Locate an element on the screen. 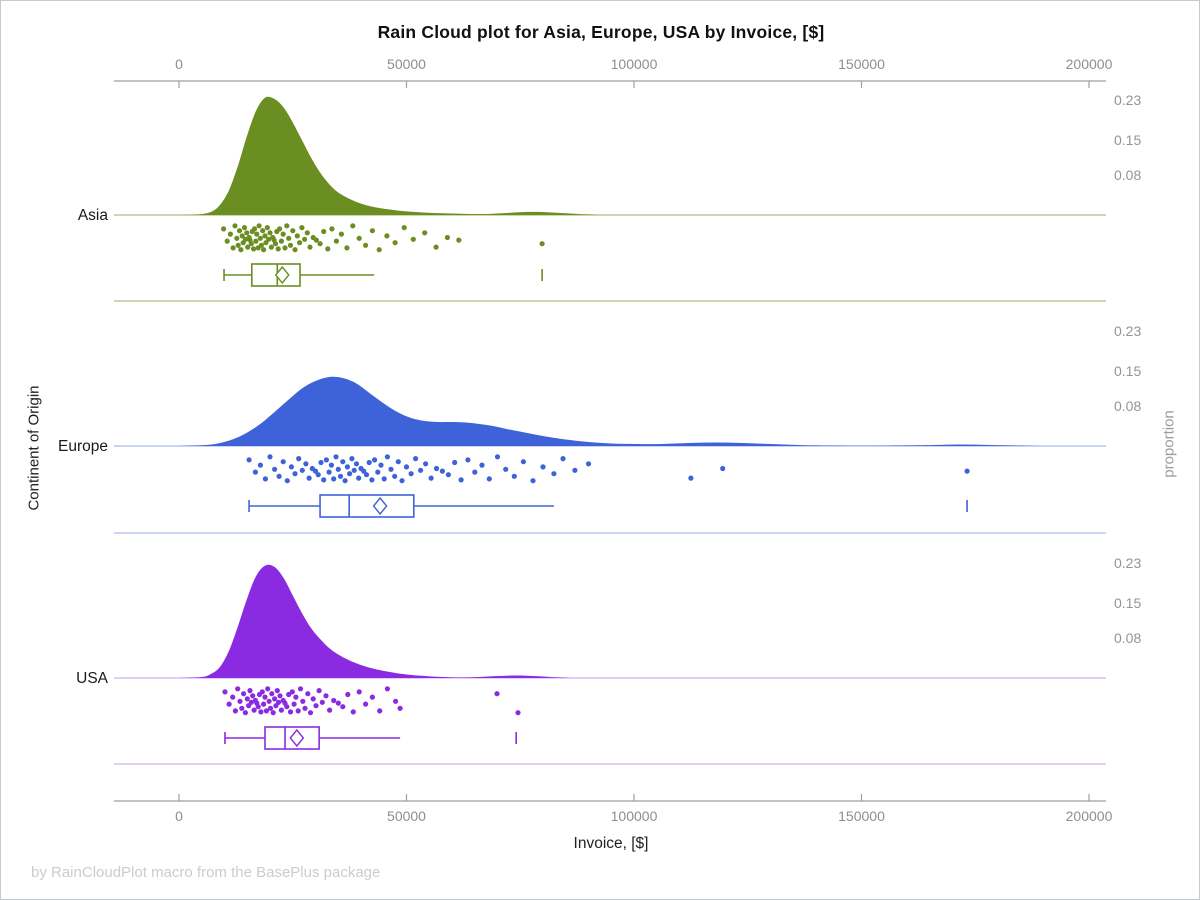 This screenshot has height=900, width=1200. category-label-europe: Europe is located at coordinates (83, 446).